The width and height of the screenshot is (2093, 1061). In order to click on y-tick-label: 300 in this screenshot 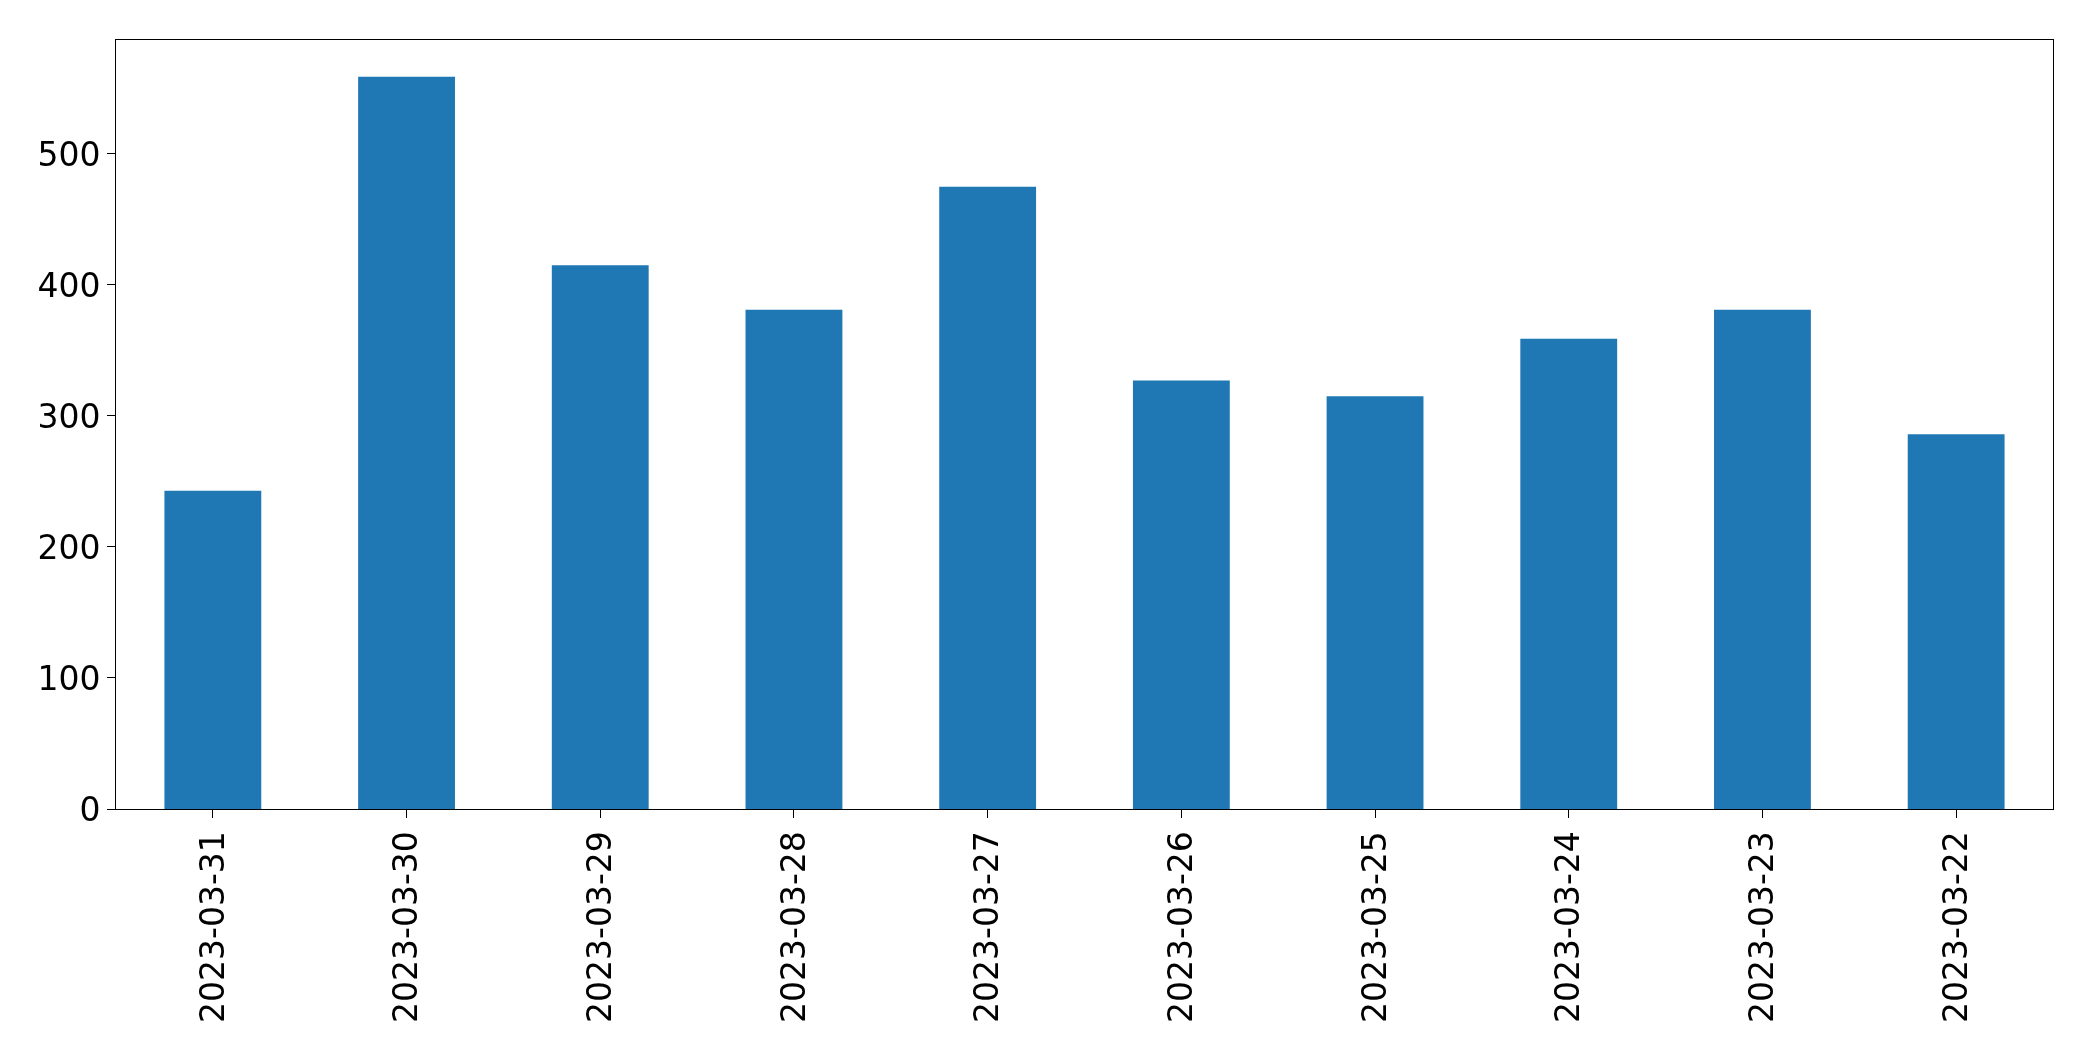, I will do `click(69, 416)`.